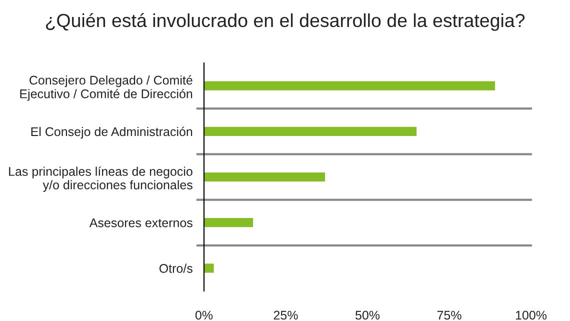 The width and height of the screenshot is (570, 321). Describe the element at coordinates (204, 315) in the screenshot. I see `x-tick-label: 0%` at that location.